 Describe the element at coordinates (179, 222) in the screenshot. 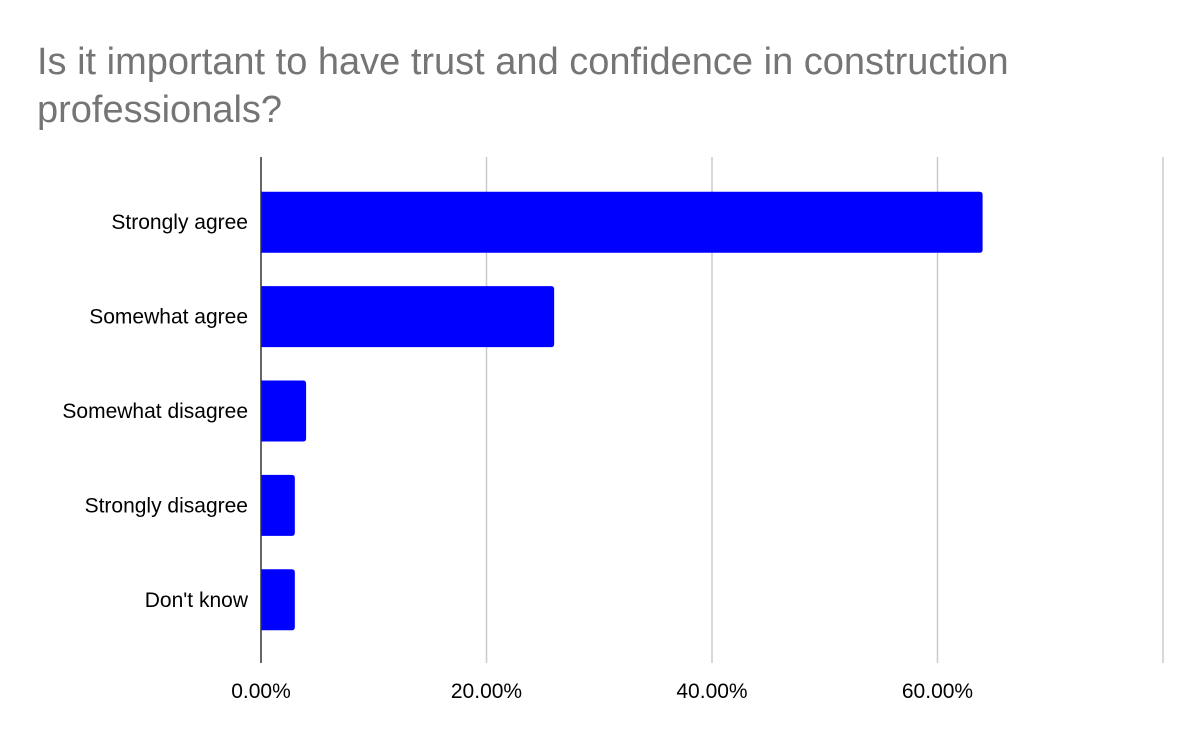

I see `category-label: Strongly agree` at that location.